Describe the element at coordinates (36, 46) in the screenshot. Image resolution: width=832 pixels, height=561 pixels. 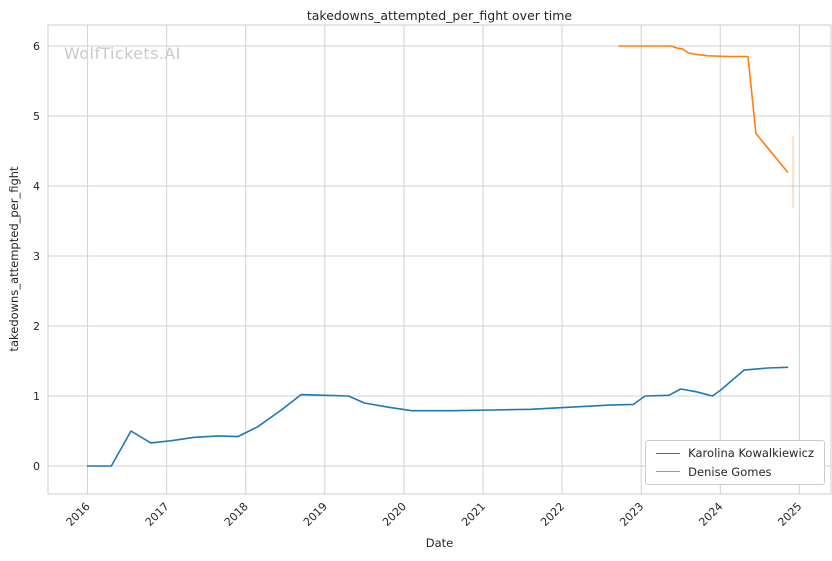
I see `y-tick-label: 6` at that location.